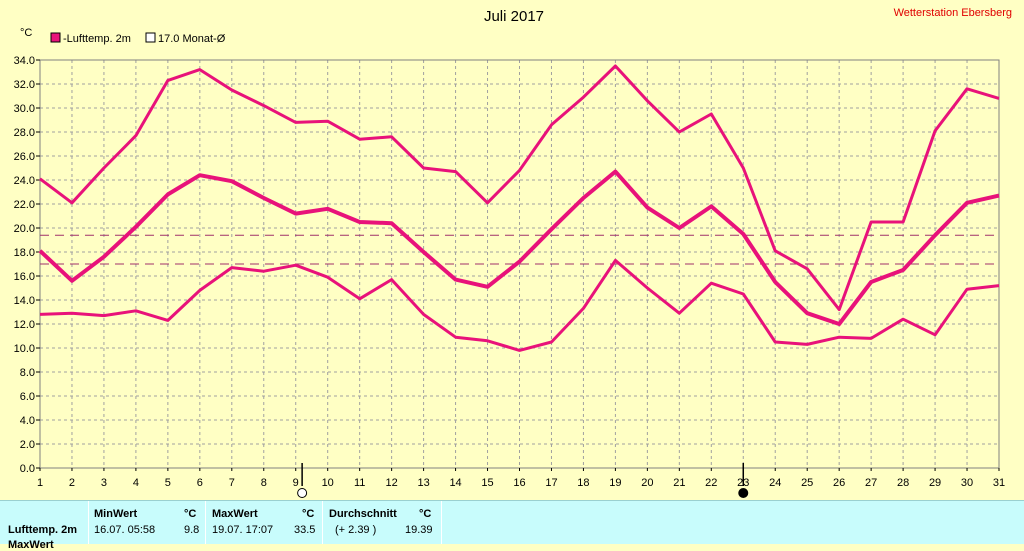 The height and width of the screenshot is (551, 1024). Describe the element at coordinates (26, 33) in the screenshot. I see `y-unit-label: °C` at that location.